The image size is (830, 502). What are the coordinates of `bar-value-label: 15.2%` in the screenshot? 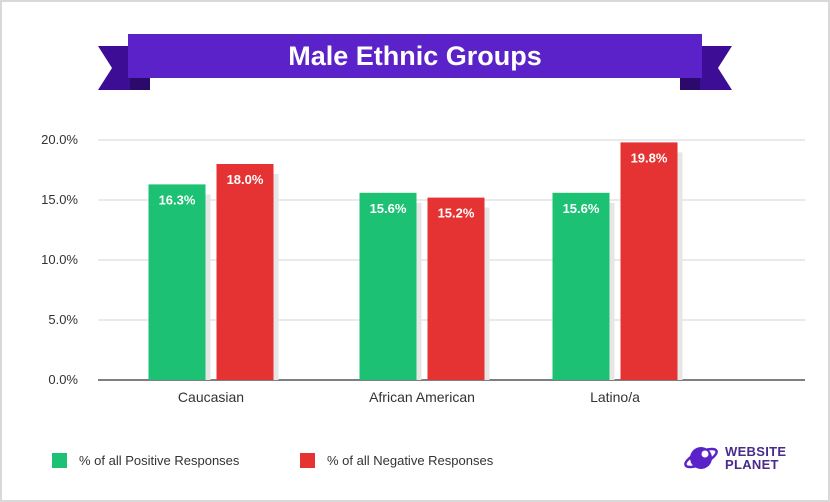 It's located at (456, 213).